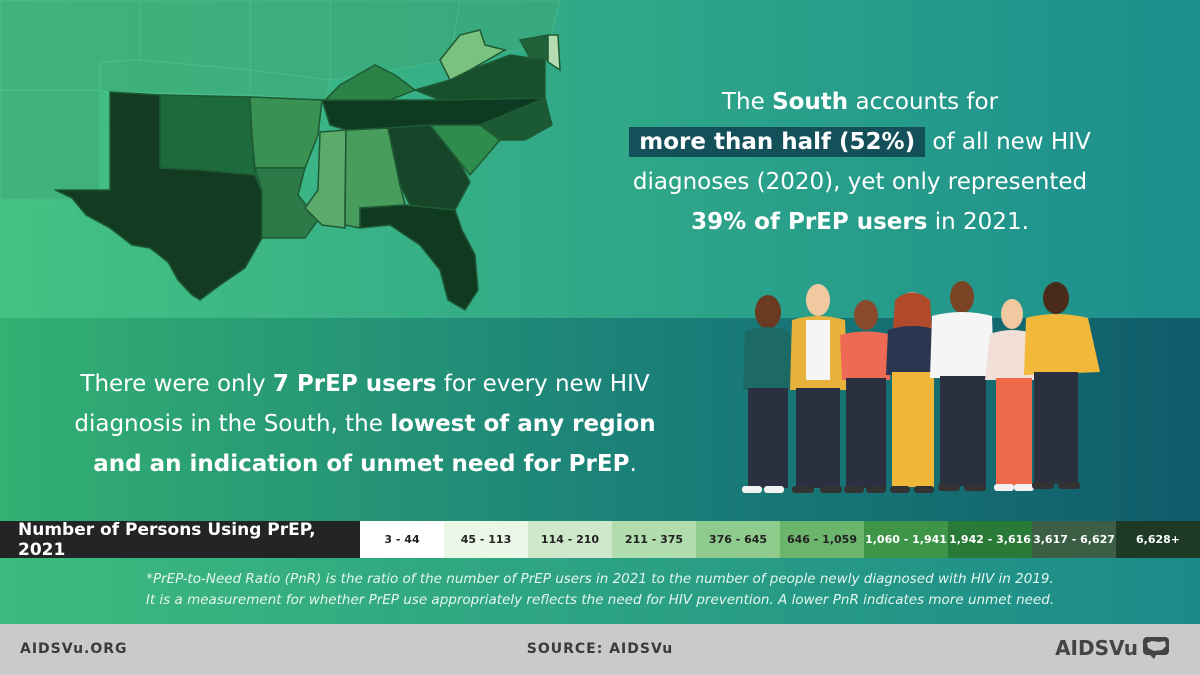  I want to click on legend-range: 3,617 - 6,627, so click(1074, 539).